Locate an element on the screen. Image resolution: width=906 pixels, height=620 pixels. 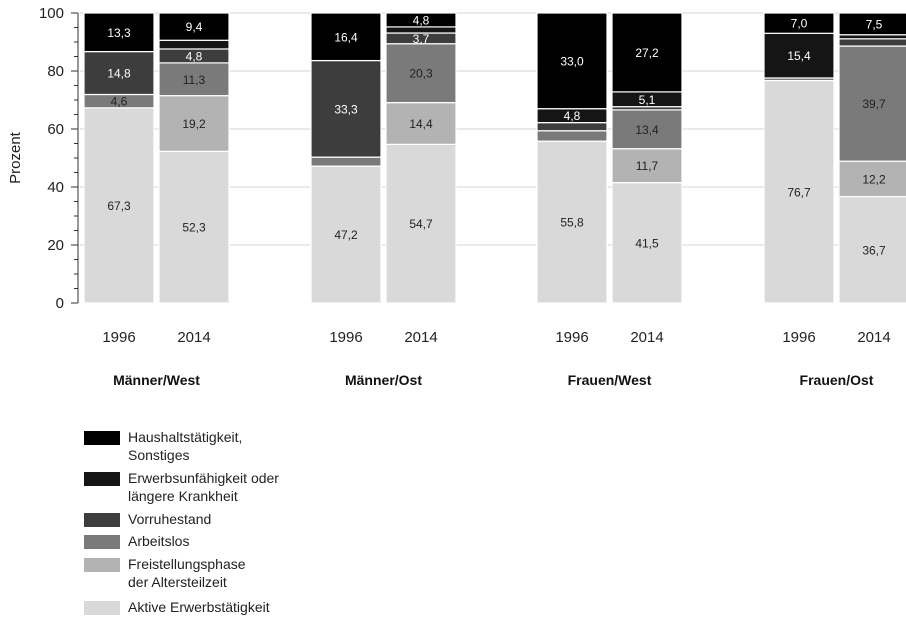
data-label: 33,0 is located at coordinates (572, 61).